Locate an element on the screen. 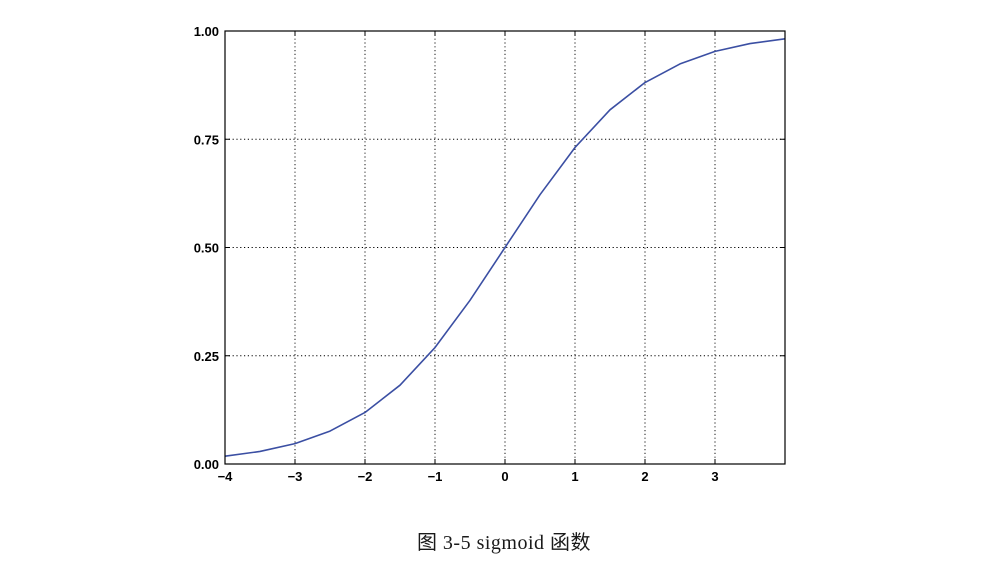 Image resolution: width=1008 pixels, height=570 pixels. figure-caption: 图 3-5 sigmoid 函数 is located at coordinates (504, 543).